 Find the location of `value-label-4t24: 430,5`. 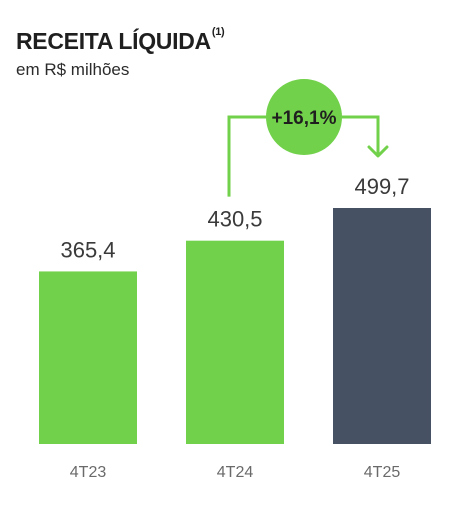

value-label-4t24: 430,5 is located at coordinates (234, 219).